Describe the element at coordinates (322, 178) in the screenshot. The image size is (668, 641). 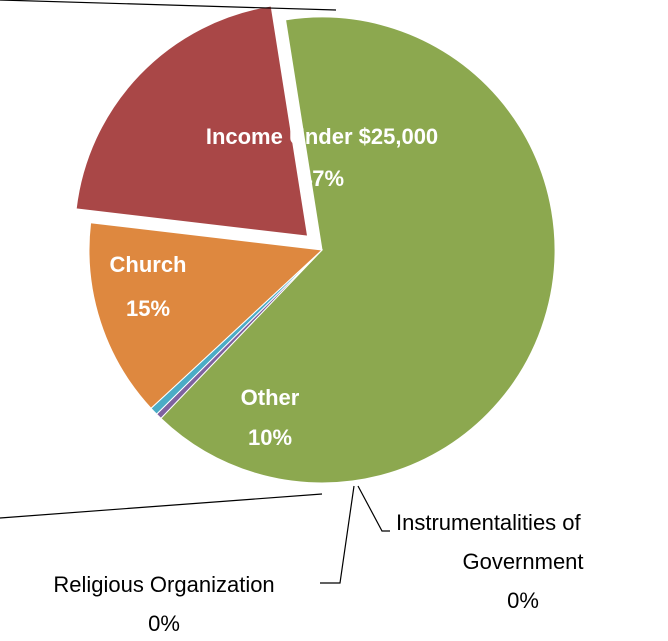
I see `slice-percent-income-under-25-000: 47%` at that location.